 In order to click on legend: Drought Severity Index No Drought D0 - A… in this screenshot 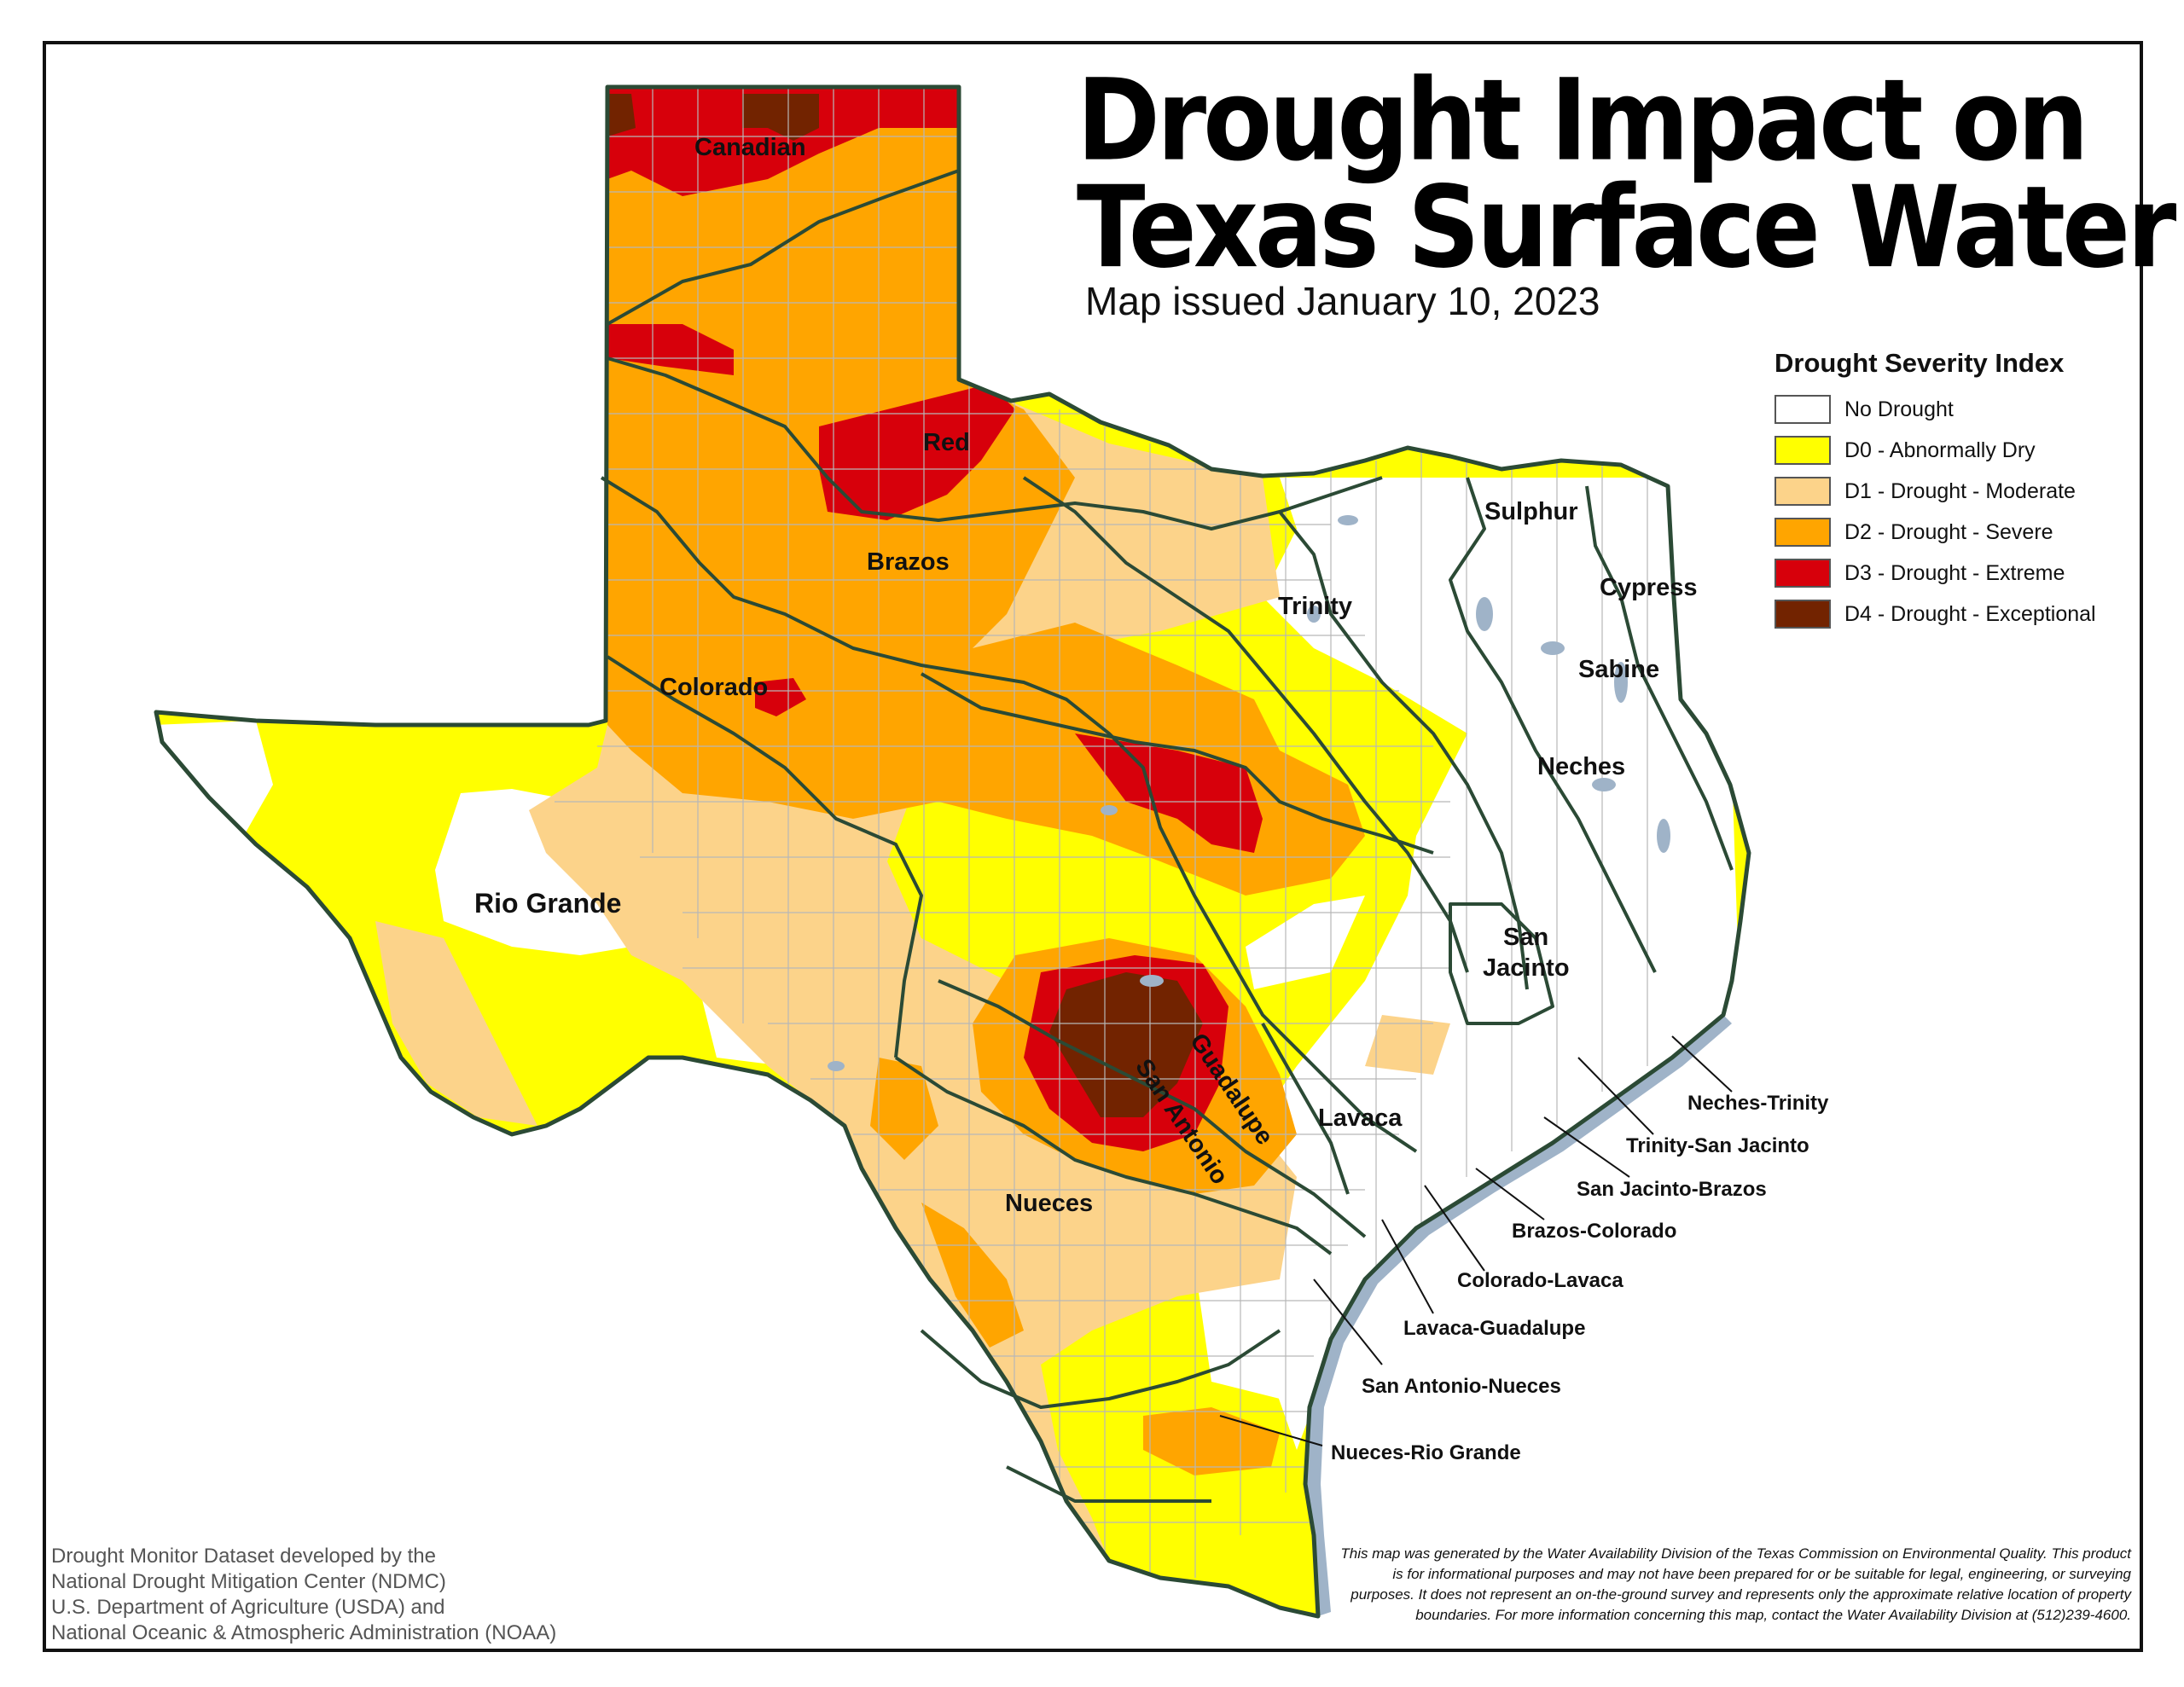, I will do `click(1935, 491)`.